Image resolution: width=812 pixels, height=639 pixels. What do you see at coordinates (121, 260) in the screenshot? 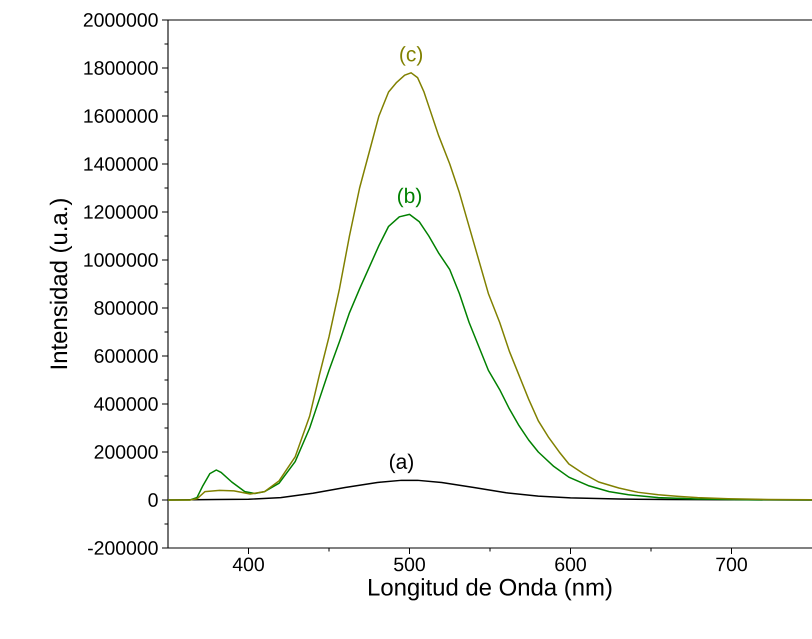
I see `y-tick-label: 1000000` at bounding box center [121, 260].